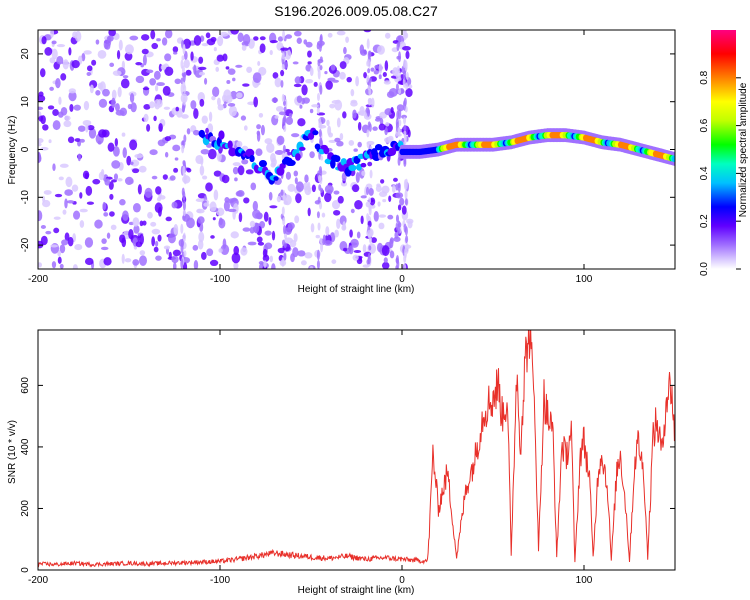 This screenshot has width=750, height=600. I want to click on x-tick-label: 0, so click(402, 279).